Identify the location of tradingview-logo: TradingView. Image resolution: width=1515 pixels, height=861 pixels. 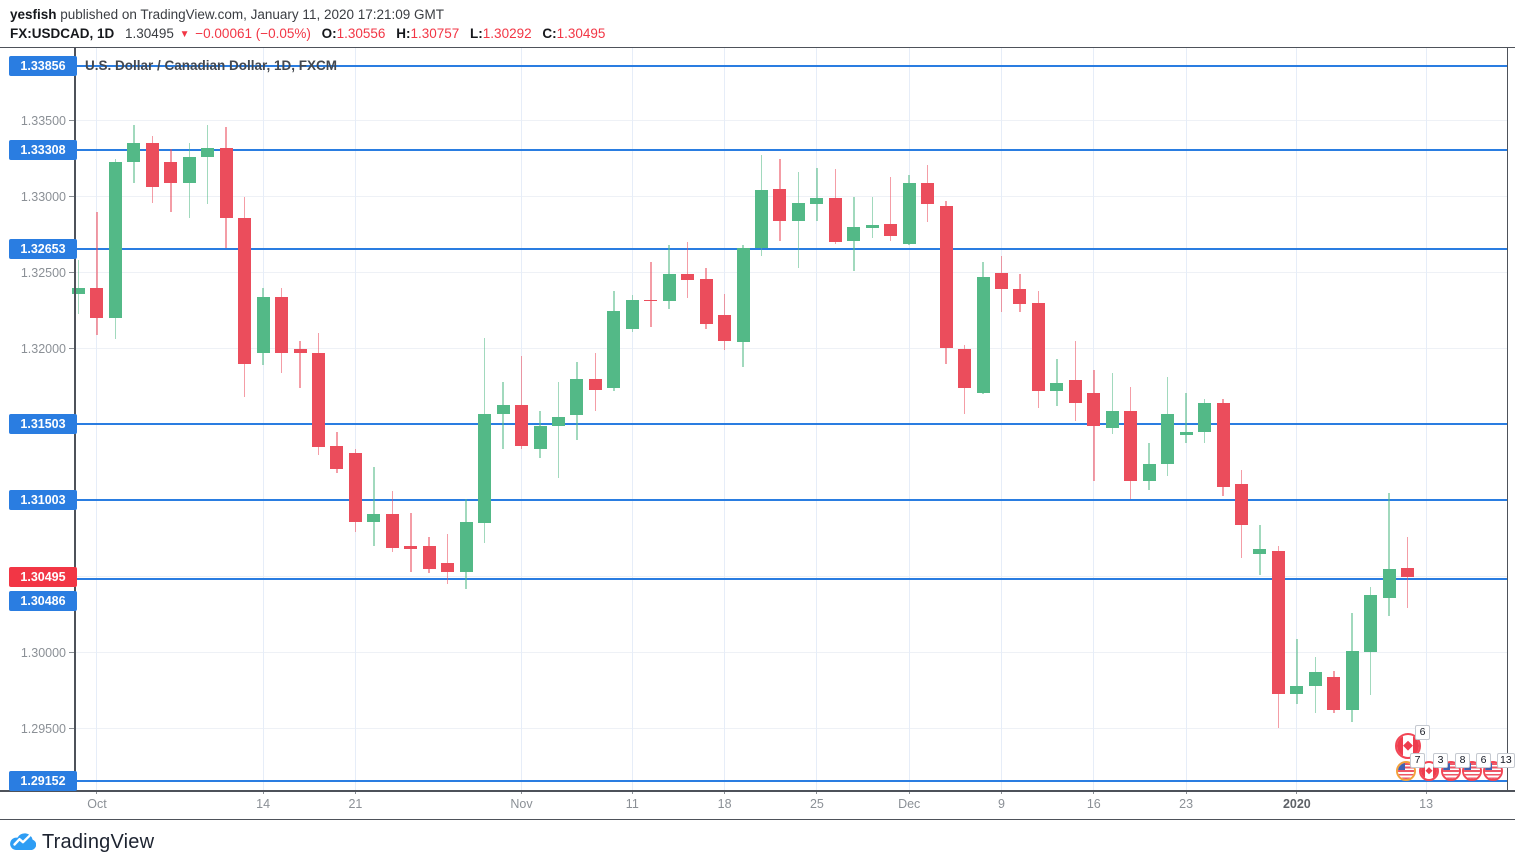
(81, 842).